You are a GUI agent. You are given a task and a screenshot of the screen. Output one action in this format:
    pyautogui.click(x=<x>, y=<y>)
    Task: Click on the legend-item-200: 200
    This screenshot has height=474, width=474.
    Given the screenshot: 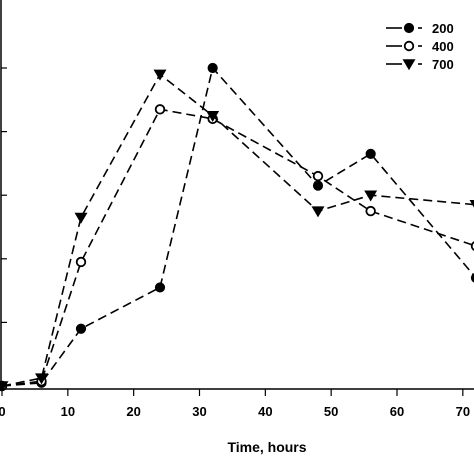 What is the action you would take?
    pyautogui.click(x=420, y=28)
    